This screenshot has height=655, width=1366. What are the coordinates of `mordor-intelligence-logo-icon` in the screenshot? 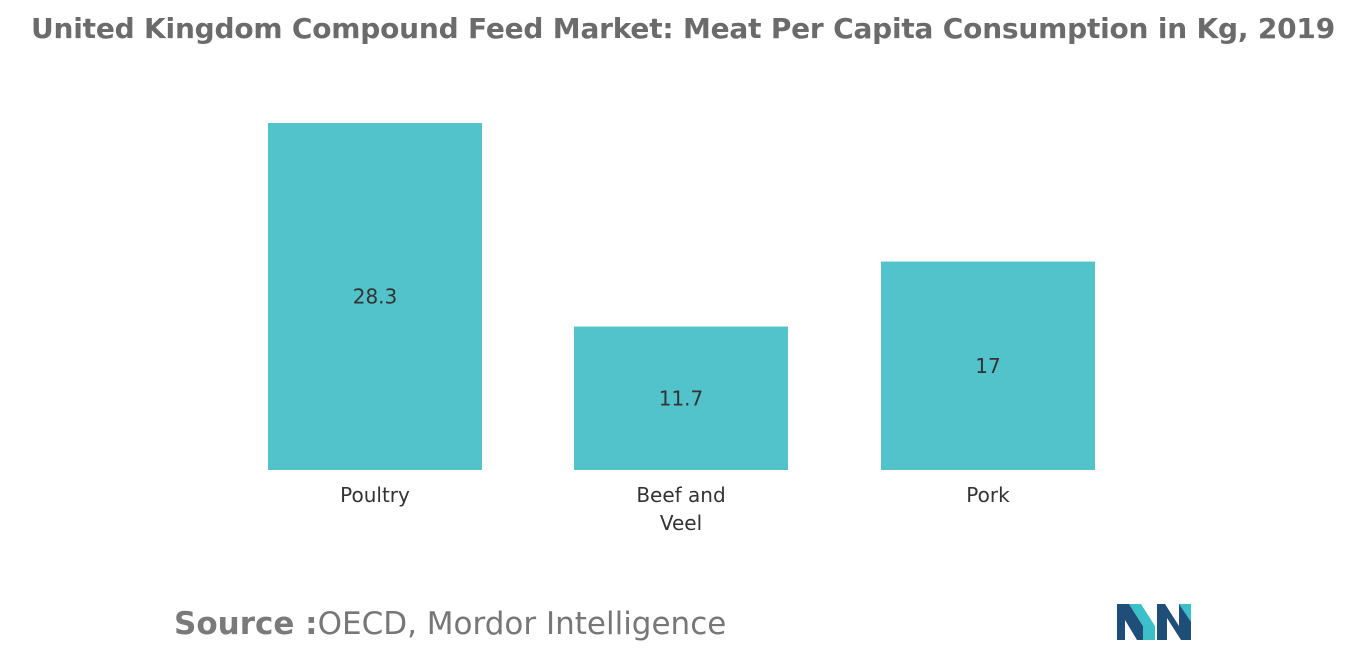 It's located at (1154, 622).